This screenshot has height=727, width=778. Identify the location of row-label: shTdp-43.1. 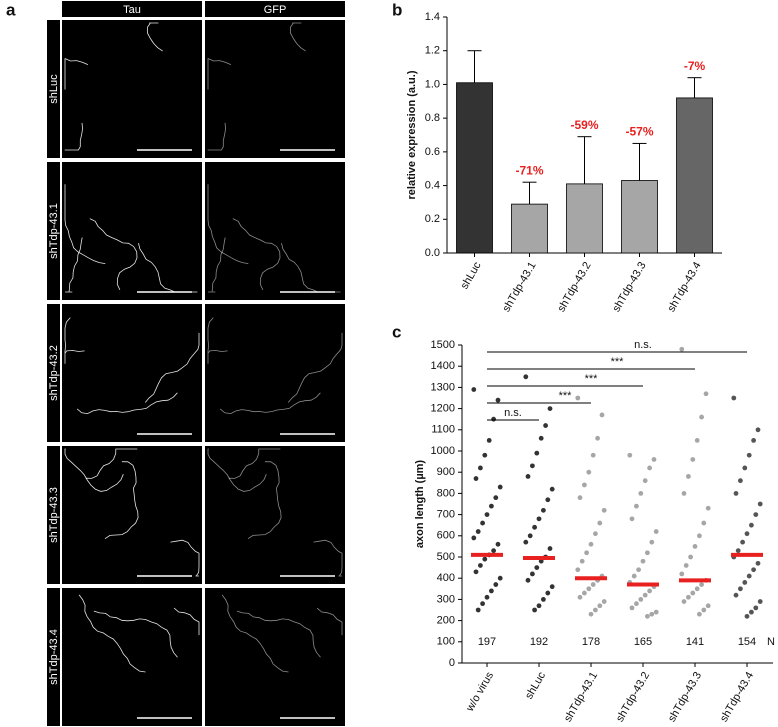
(54, 231).